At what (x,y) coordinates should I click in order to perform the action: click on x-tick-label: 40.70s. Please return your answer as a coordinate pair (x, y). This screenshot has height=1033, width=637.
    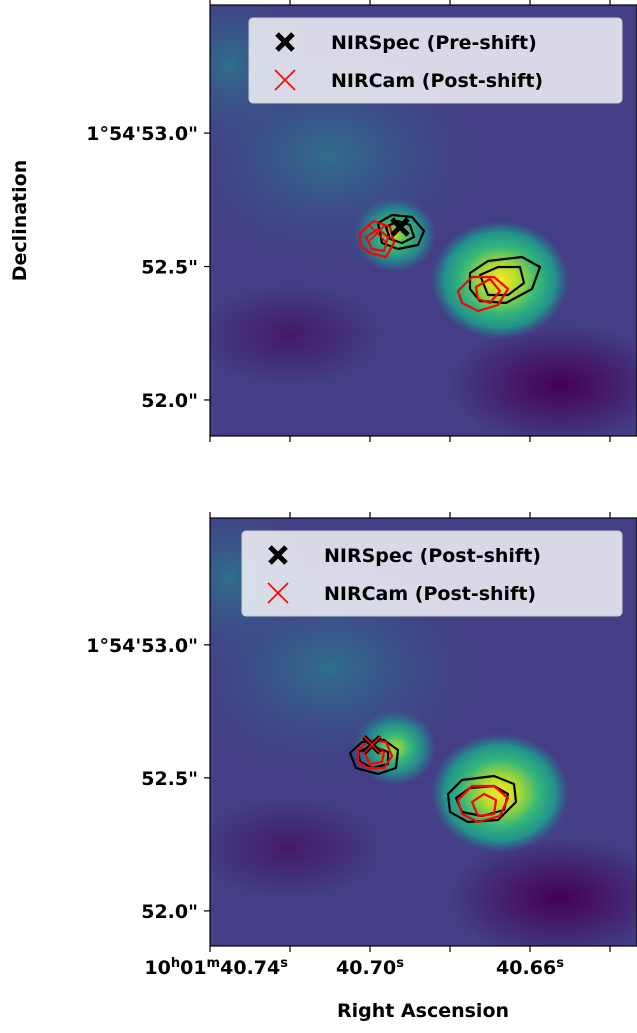
    Looking at the image, I should click on (370, 968).